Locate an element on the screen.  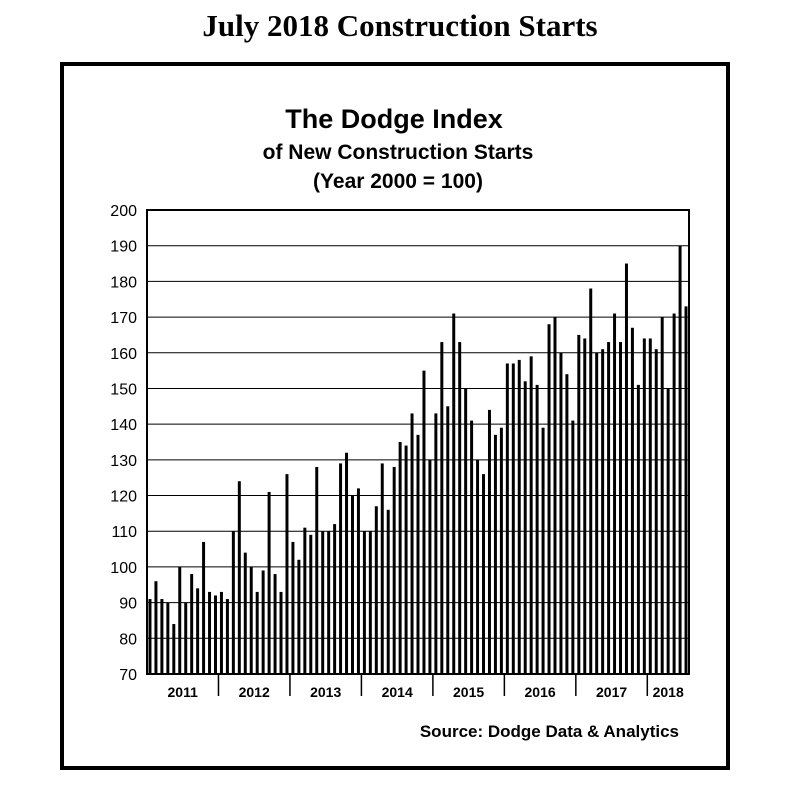
chart-subtitle-line-2: (Year 2000 = 100) is located at coordinates (398, 181).